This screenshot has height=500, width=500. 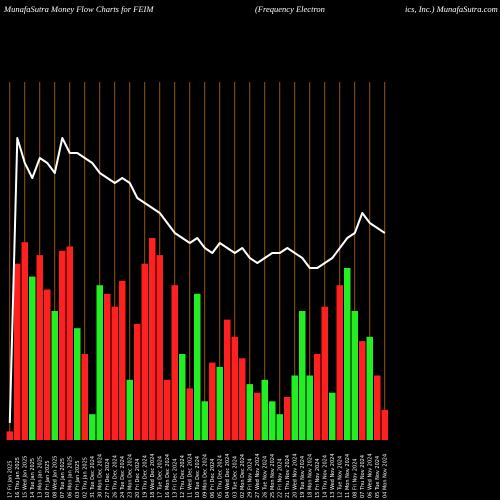 I want to click on x-tick-label: 10 Fri Jan 2025, so click(x=48, y=479).